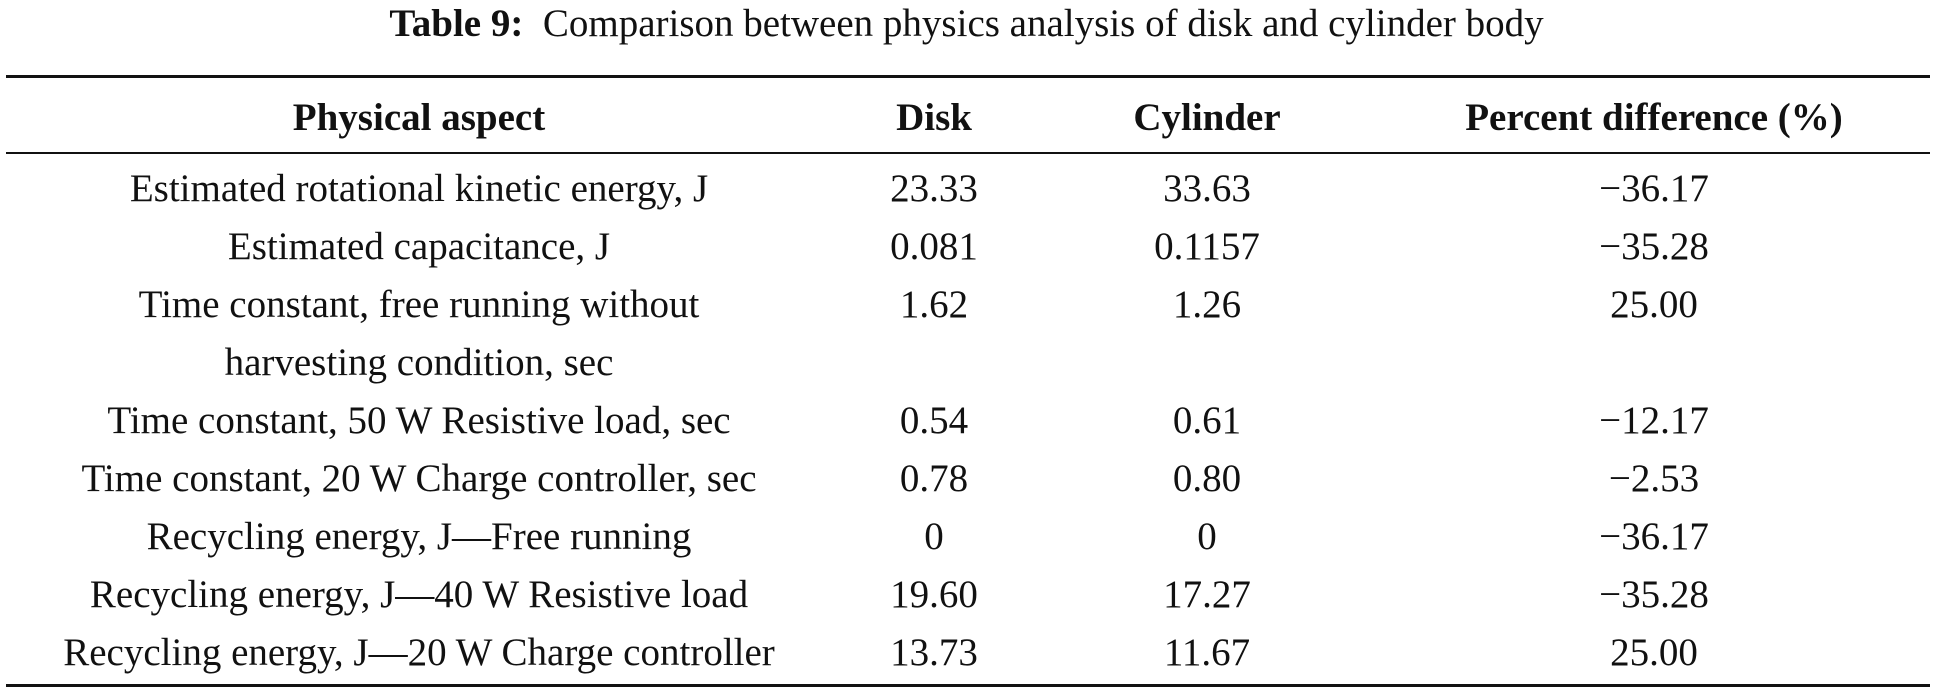 This screenshot has width=1933, height=696. What do you see at coordinates (1207, 594) in the screenshot?
I see `cylinder-cell: 17.27` at bounding box center [1207, 594].